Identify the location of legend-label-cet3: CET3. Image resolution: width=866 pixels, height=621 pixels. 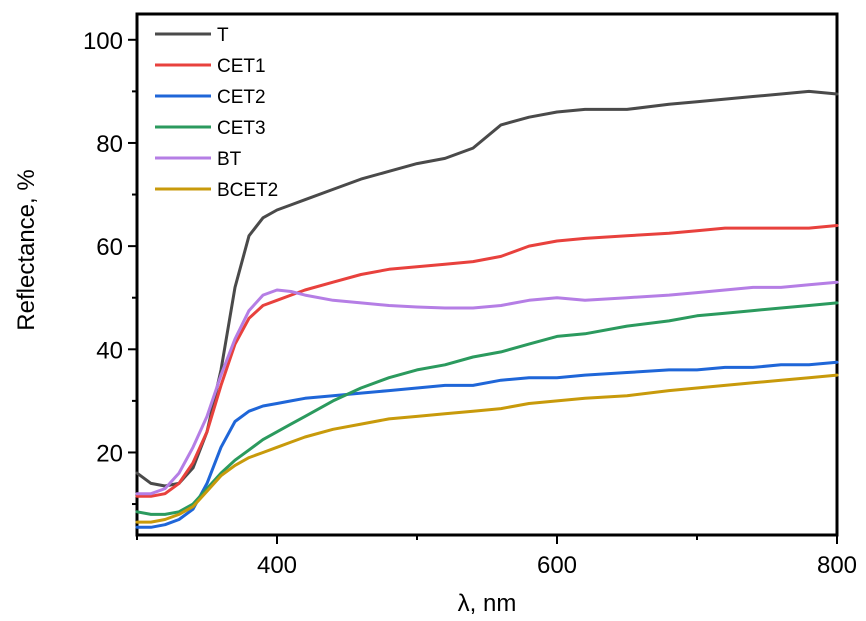
(241, 128).